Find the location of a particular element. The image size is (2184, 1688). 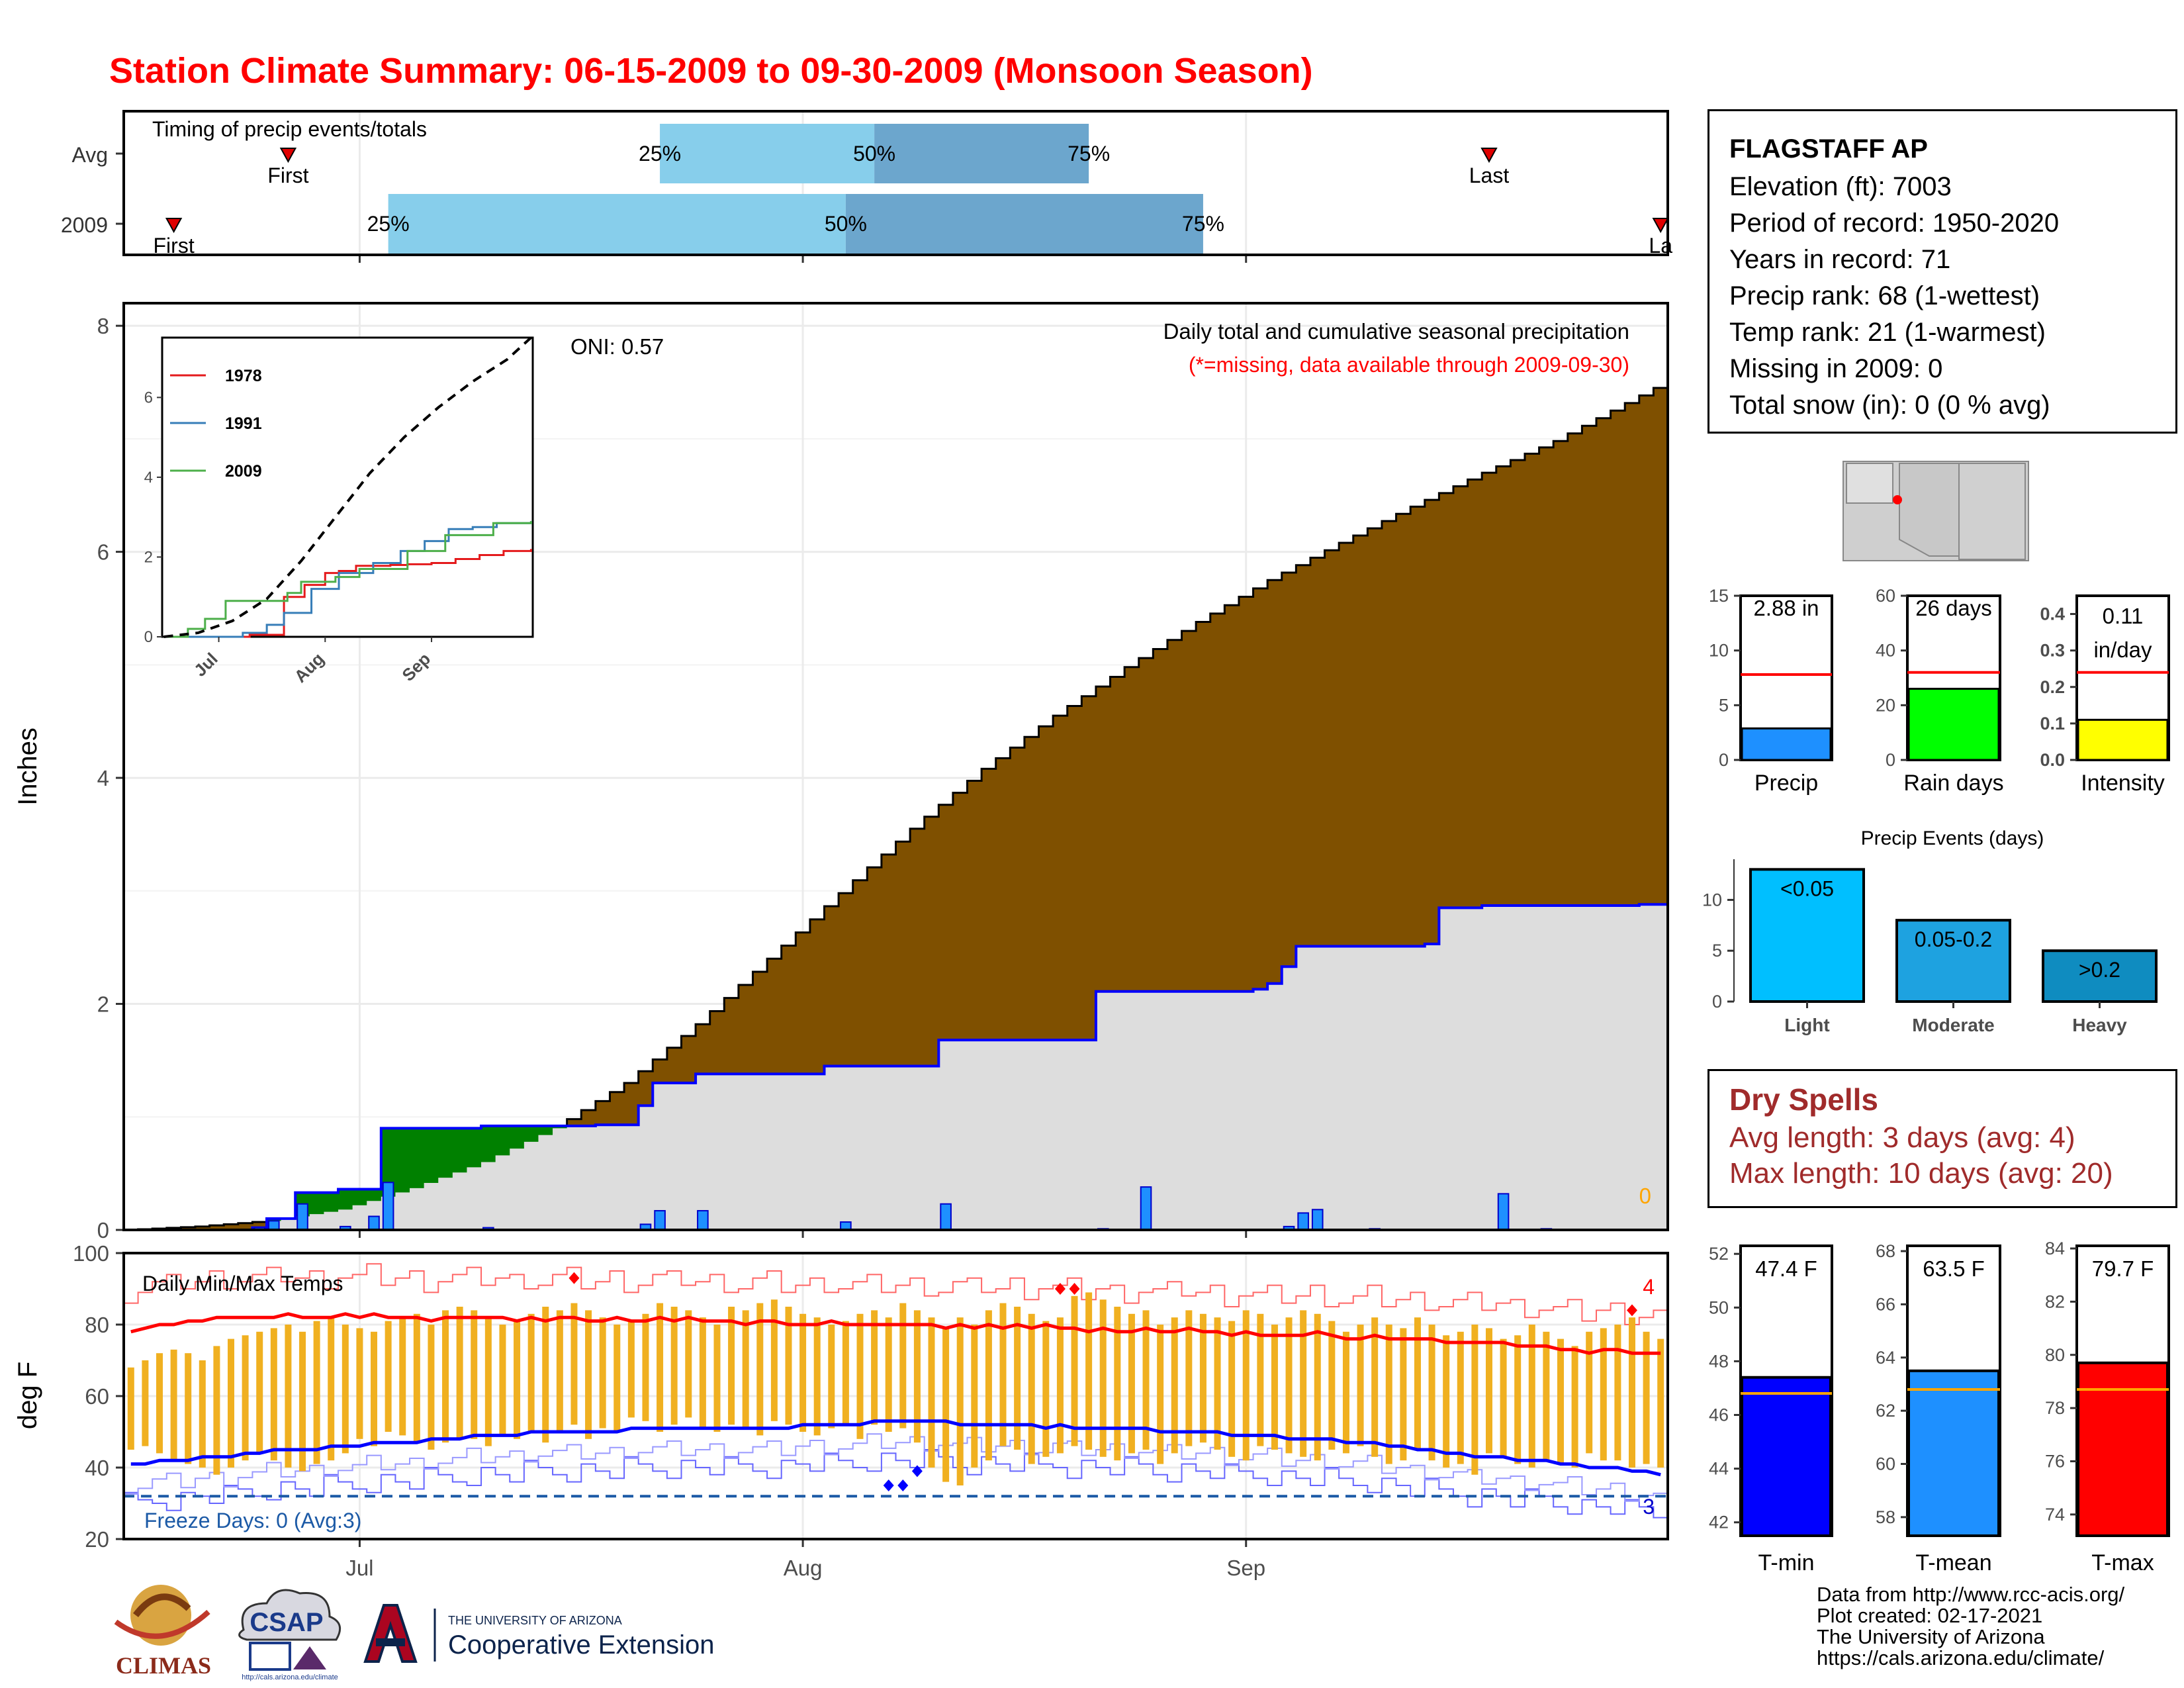

station-period: Period of record: 1950-2020 is located at coordinates (1894, 223).